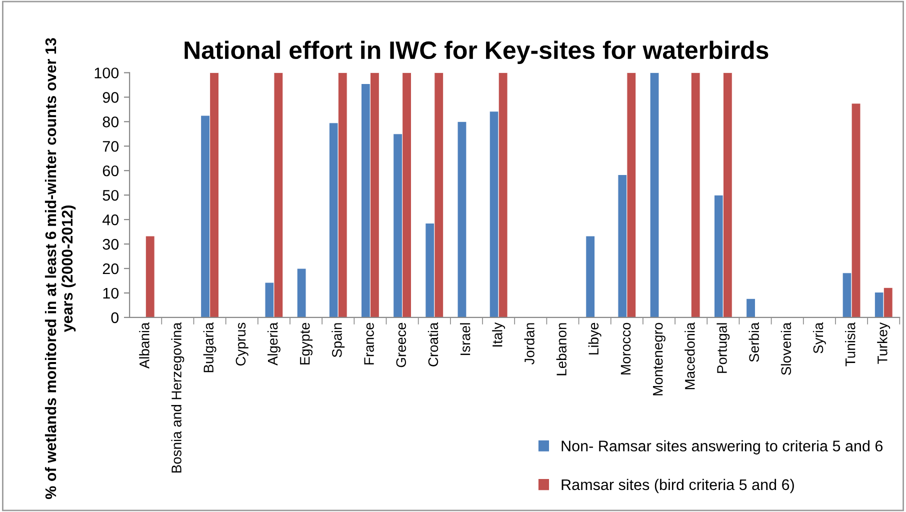 The width and height of the screenshot is (906, 512). Describe the element at coordinates (110, 97) in the screenshot. I see `y-tick-label: 90` at that location.